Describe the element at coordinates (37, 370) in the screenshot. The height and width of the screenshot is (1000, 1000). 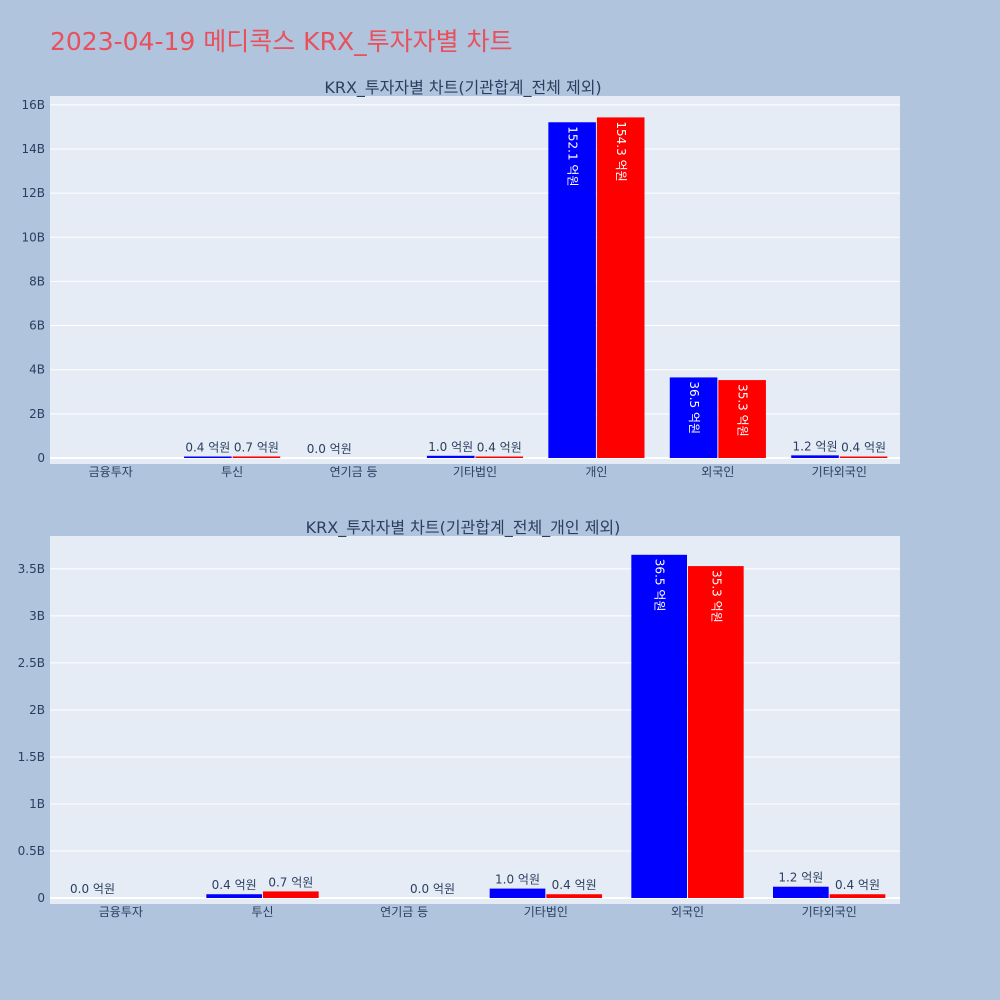
I see `y-tick-label: 4B` at that location.